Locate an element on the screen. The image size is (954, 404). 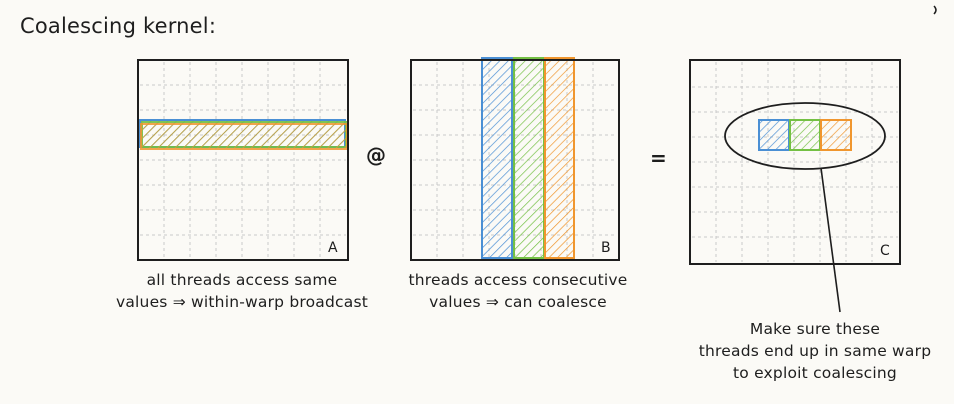
caption-c-line3: to exploit coalescing is located at coordinates (815, 373).